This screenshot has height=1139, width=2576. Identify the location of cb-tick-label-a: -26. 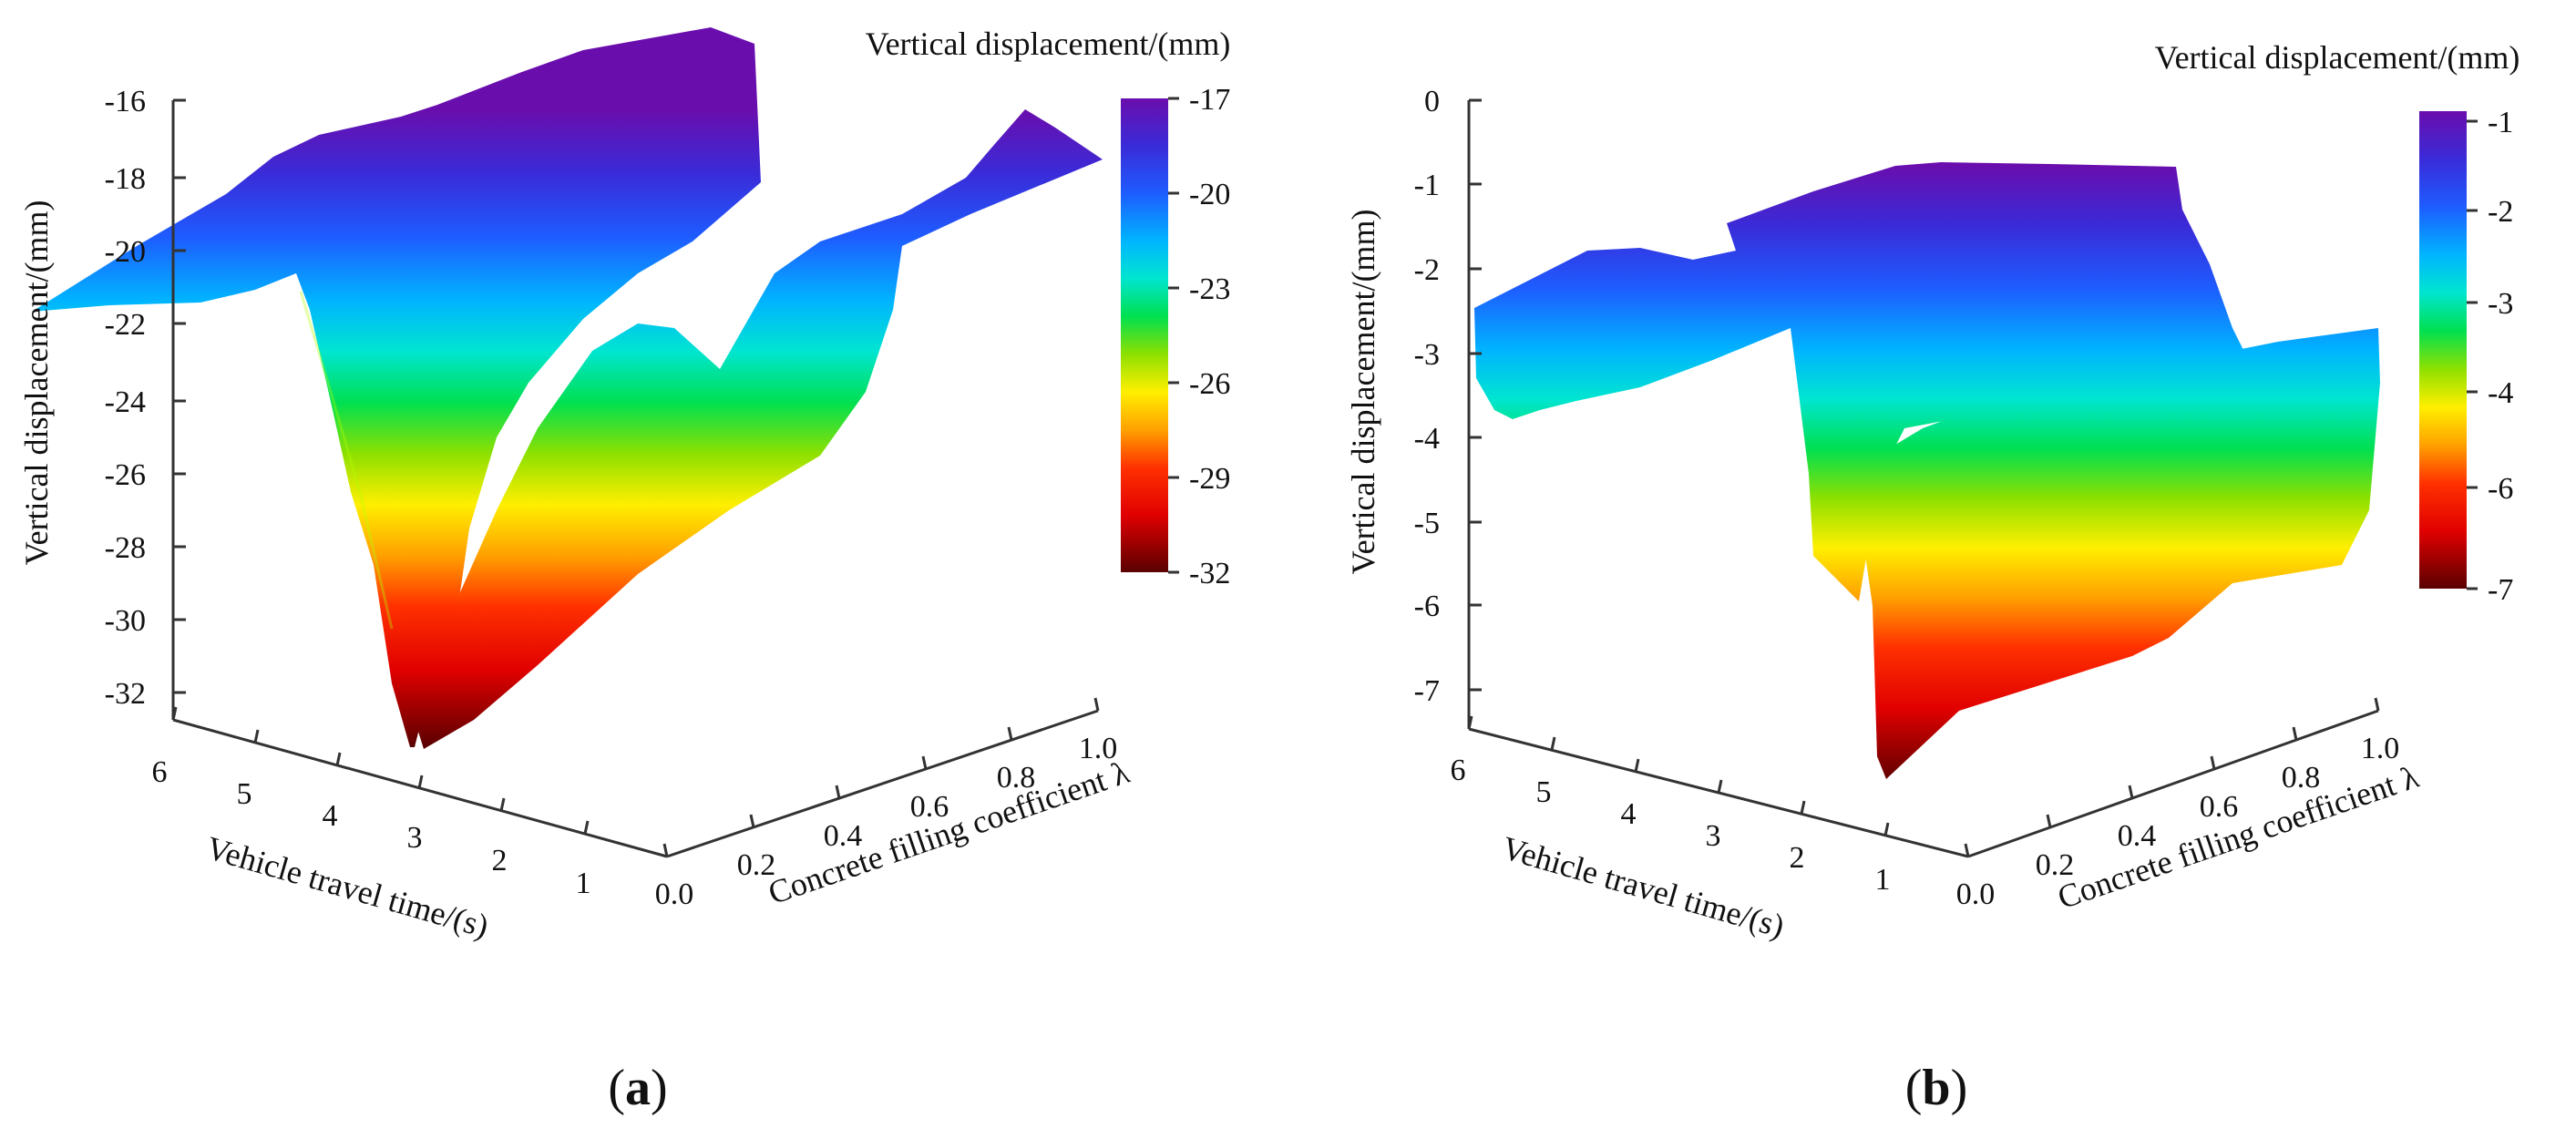
(1209, 384).